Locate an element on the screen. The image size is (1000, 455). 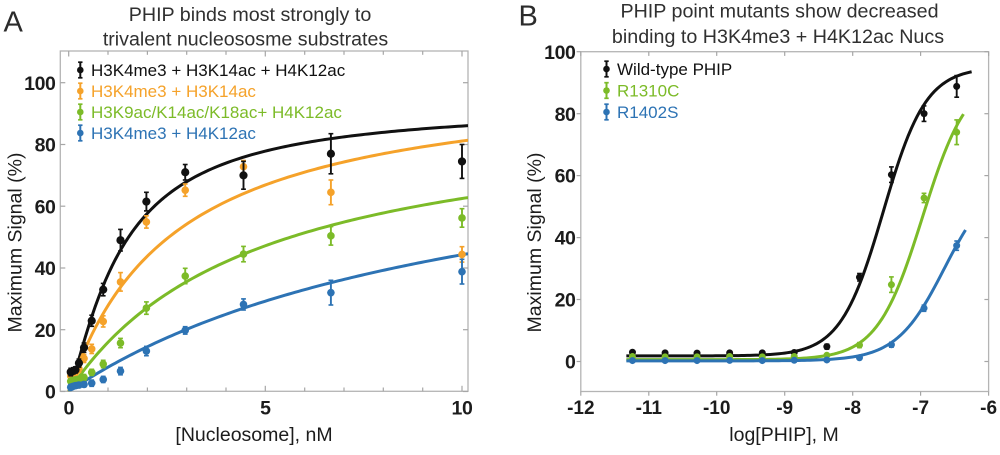
svg-text: R1402S is located at coordinates (647, 112).